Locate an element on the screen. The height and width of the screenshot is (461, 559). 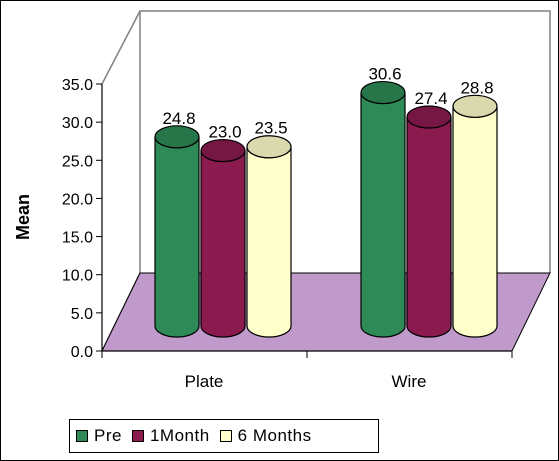
data-label: 23.5 is located at coordinates (270, 128).